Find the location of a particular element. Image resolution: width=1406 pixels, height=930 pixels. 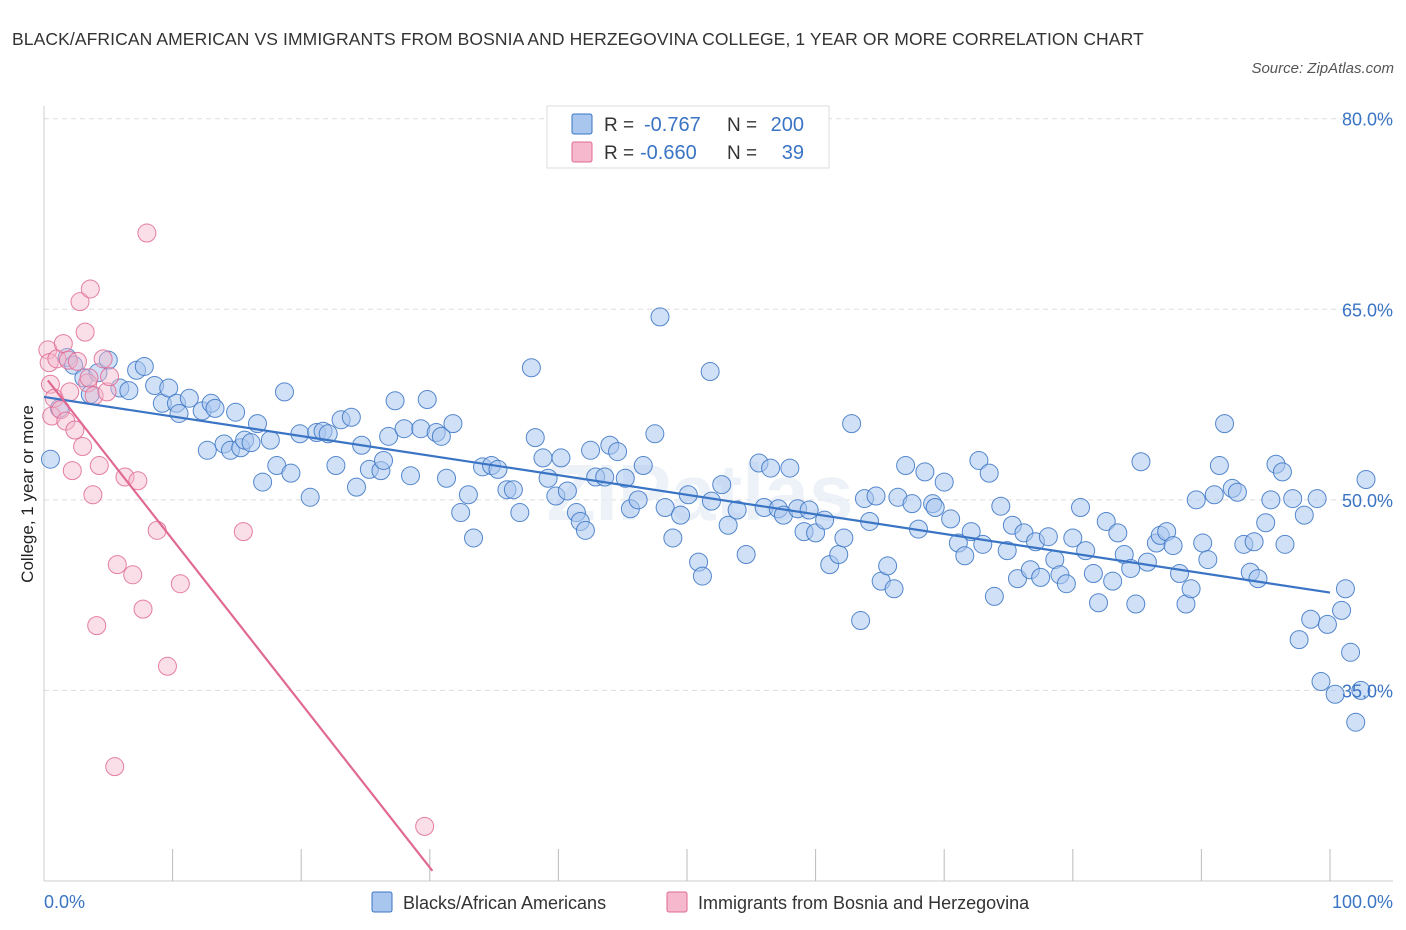

bottom-legend-label-blue: Blacks/African Americans is located at coordinates (504, 903).